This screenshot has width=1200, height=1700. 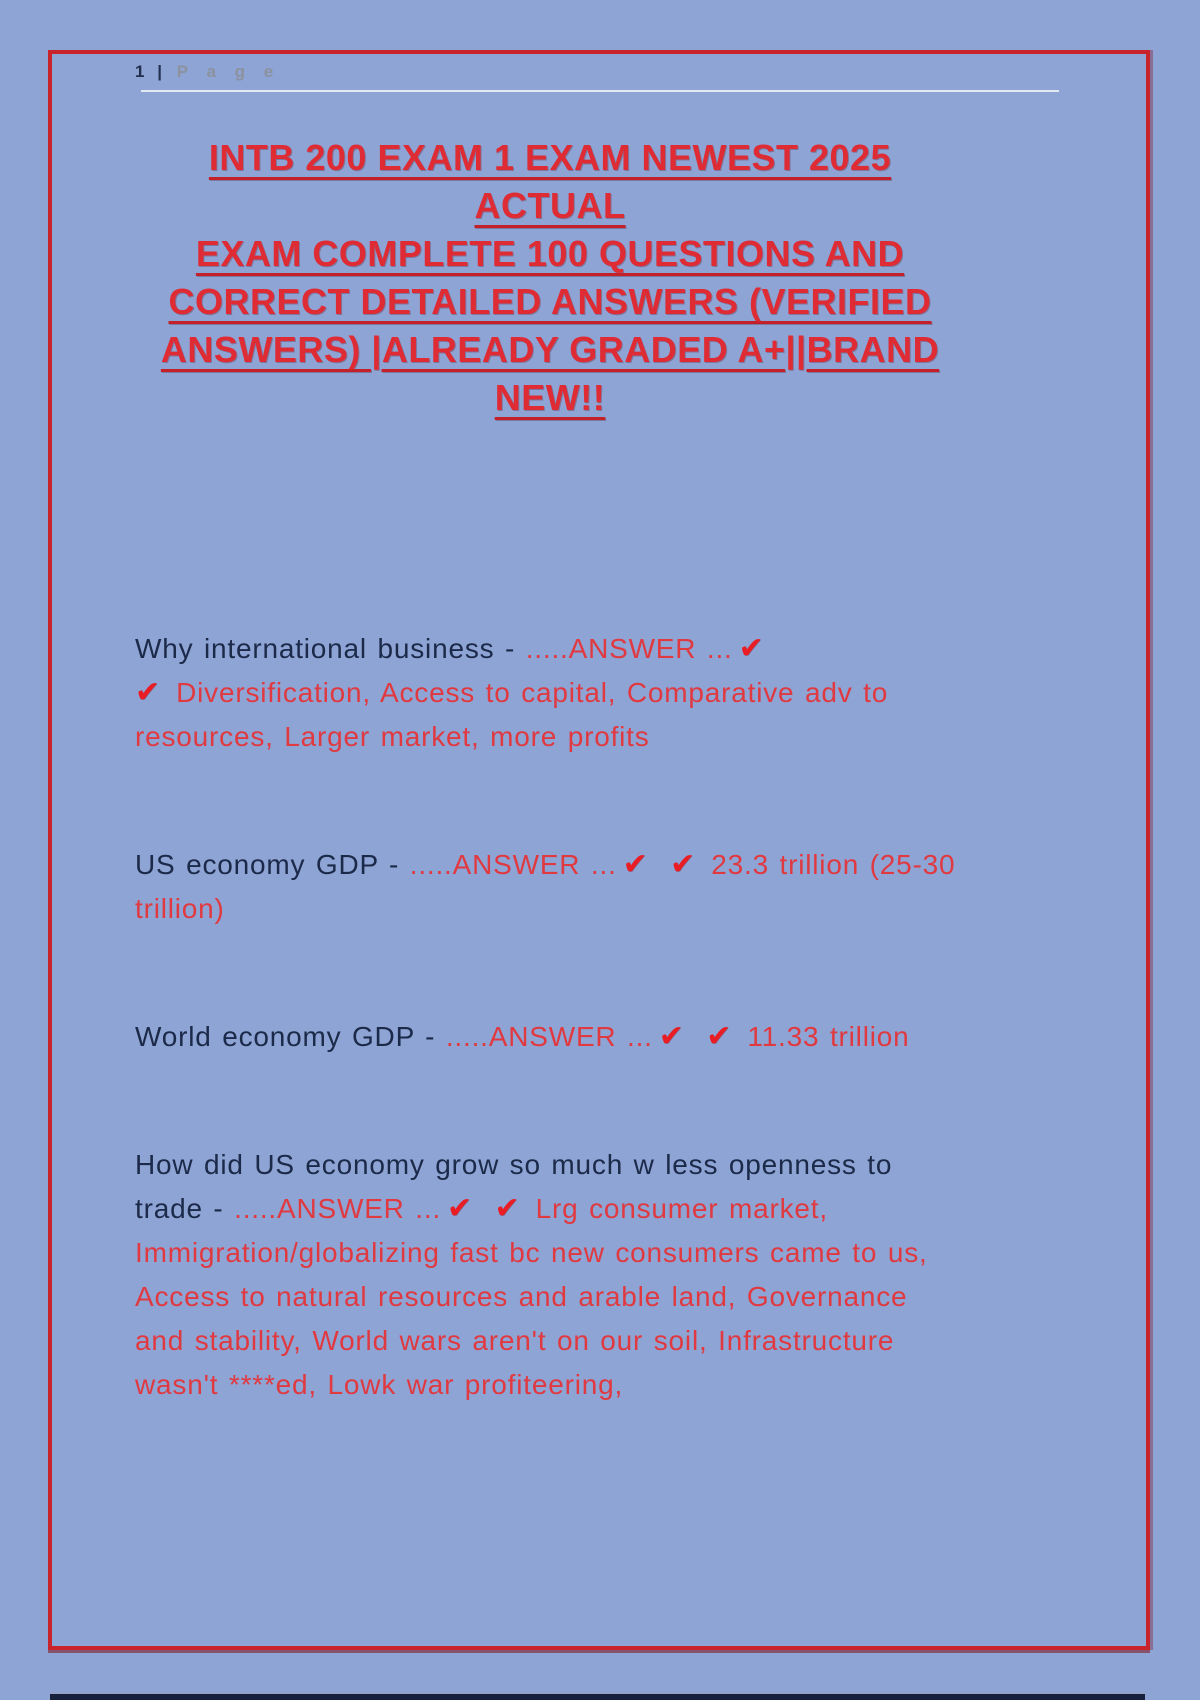 I want to click on title-line: CORRECT DETAILED ANSWERS (VERIFIED, so click(x=550, y=301).